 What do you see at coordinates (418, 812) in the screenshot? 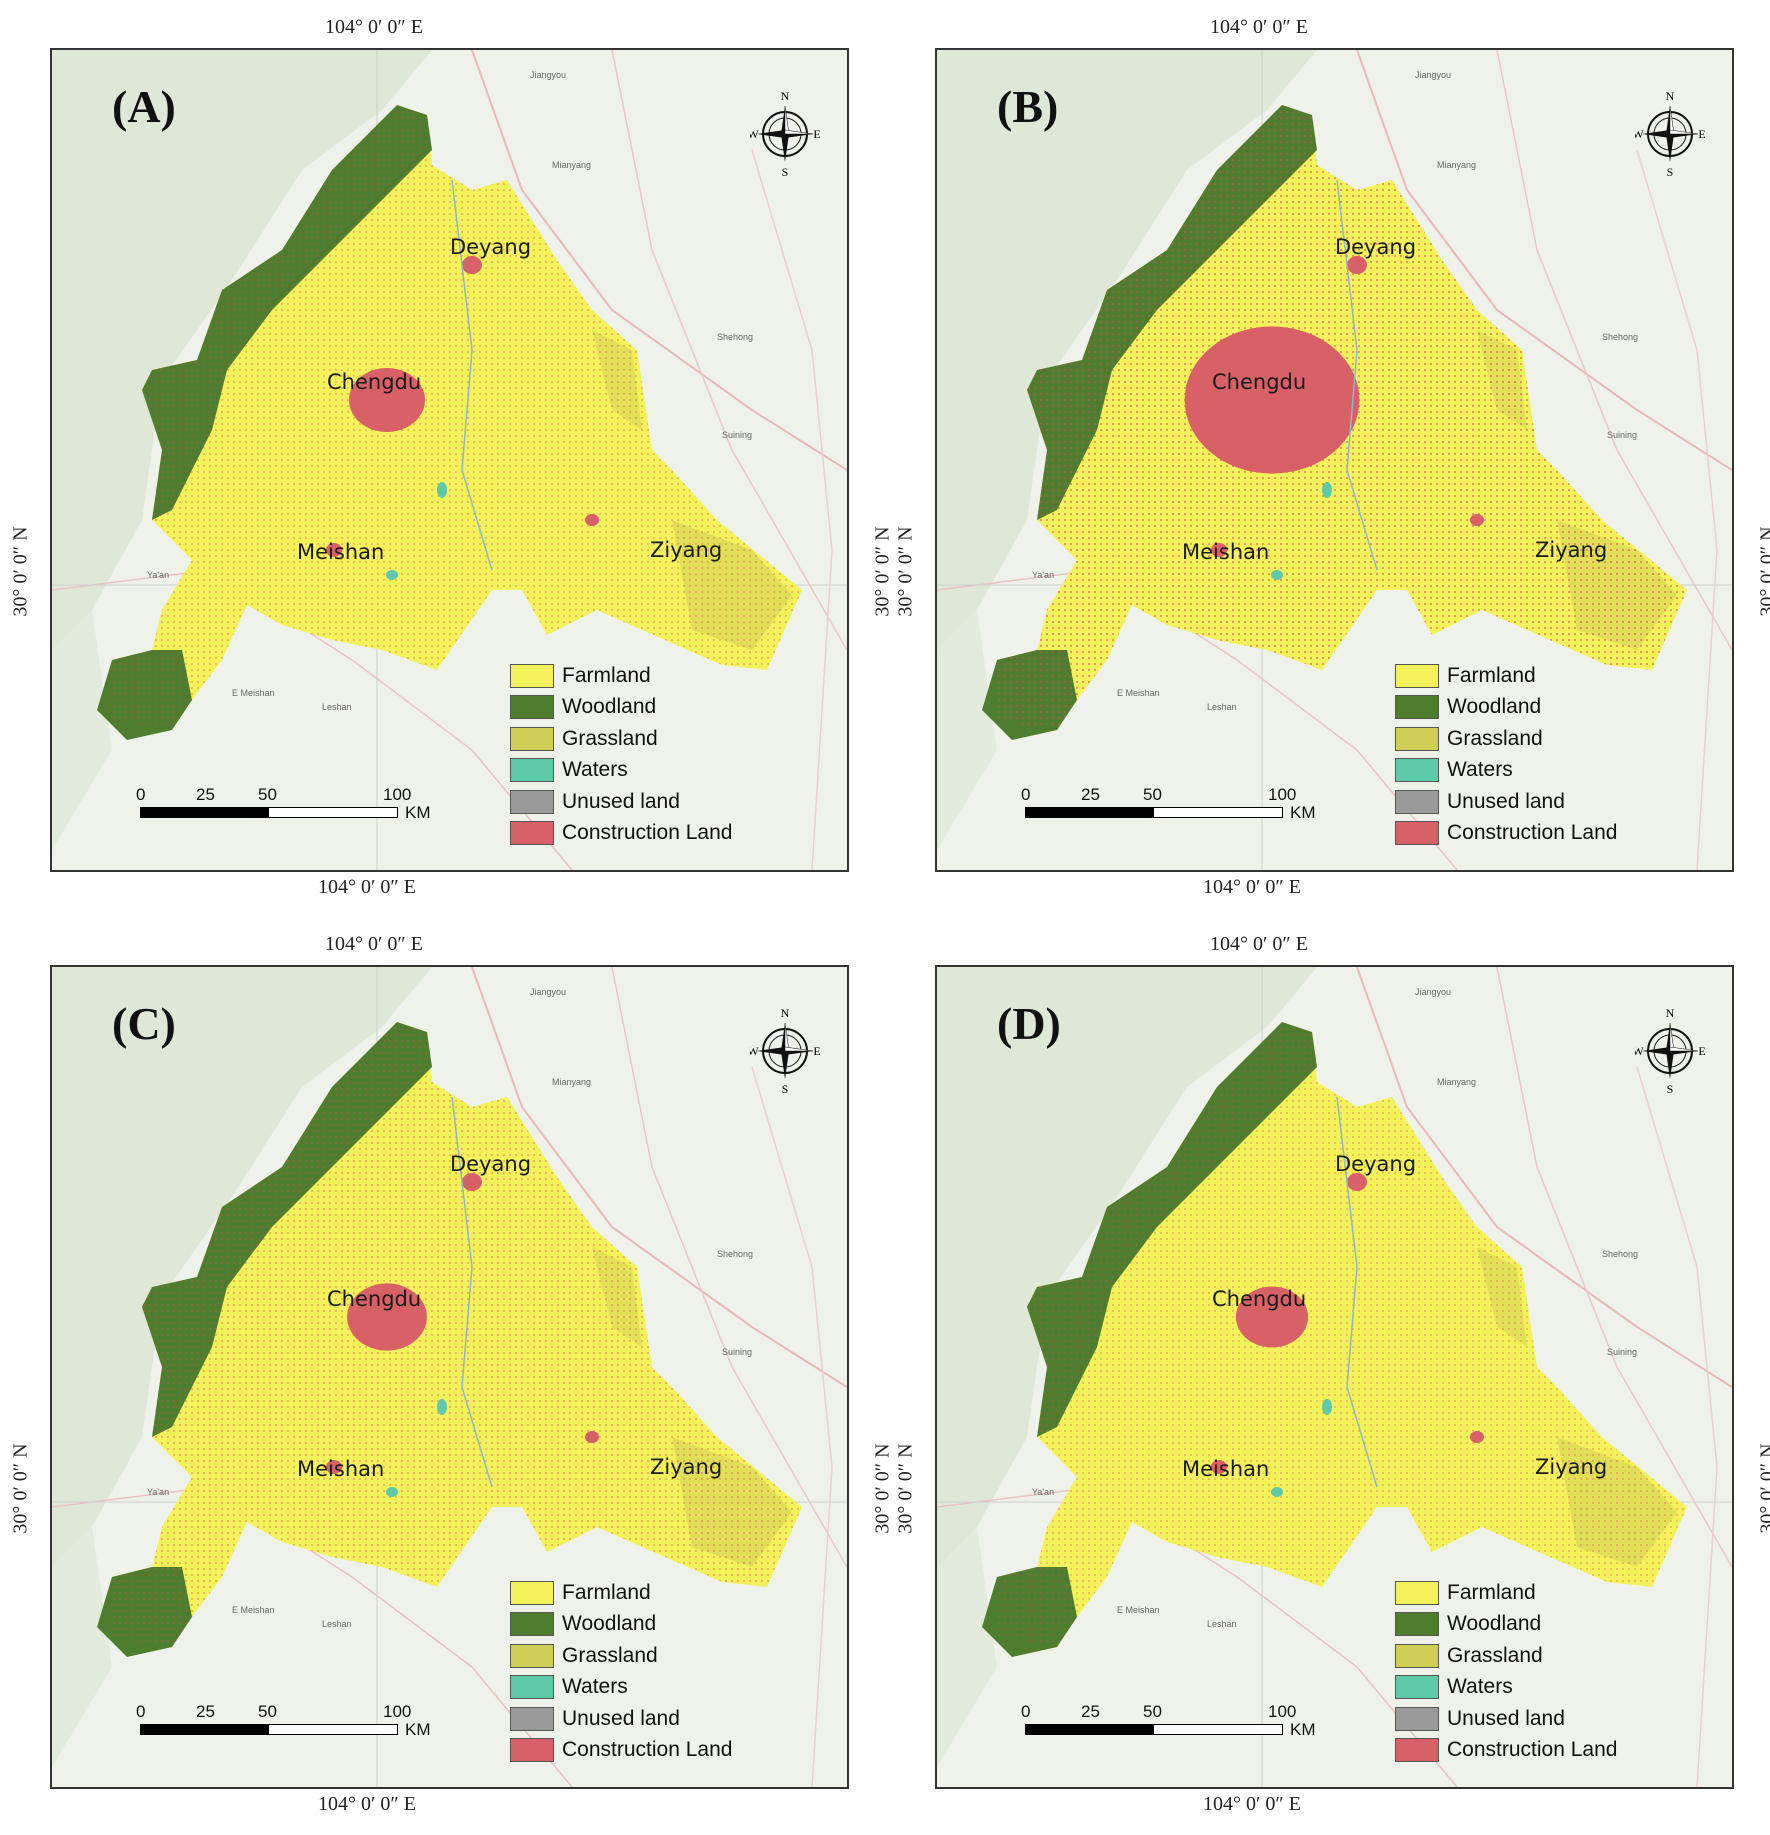
I see `scale-unit: KM` at bounding box center [418, 812].